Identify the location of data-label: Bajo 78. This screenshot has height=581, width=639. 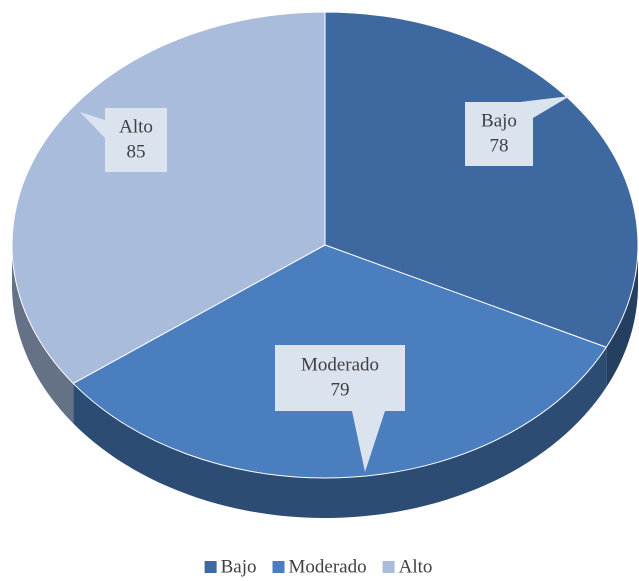
(517, 131).